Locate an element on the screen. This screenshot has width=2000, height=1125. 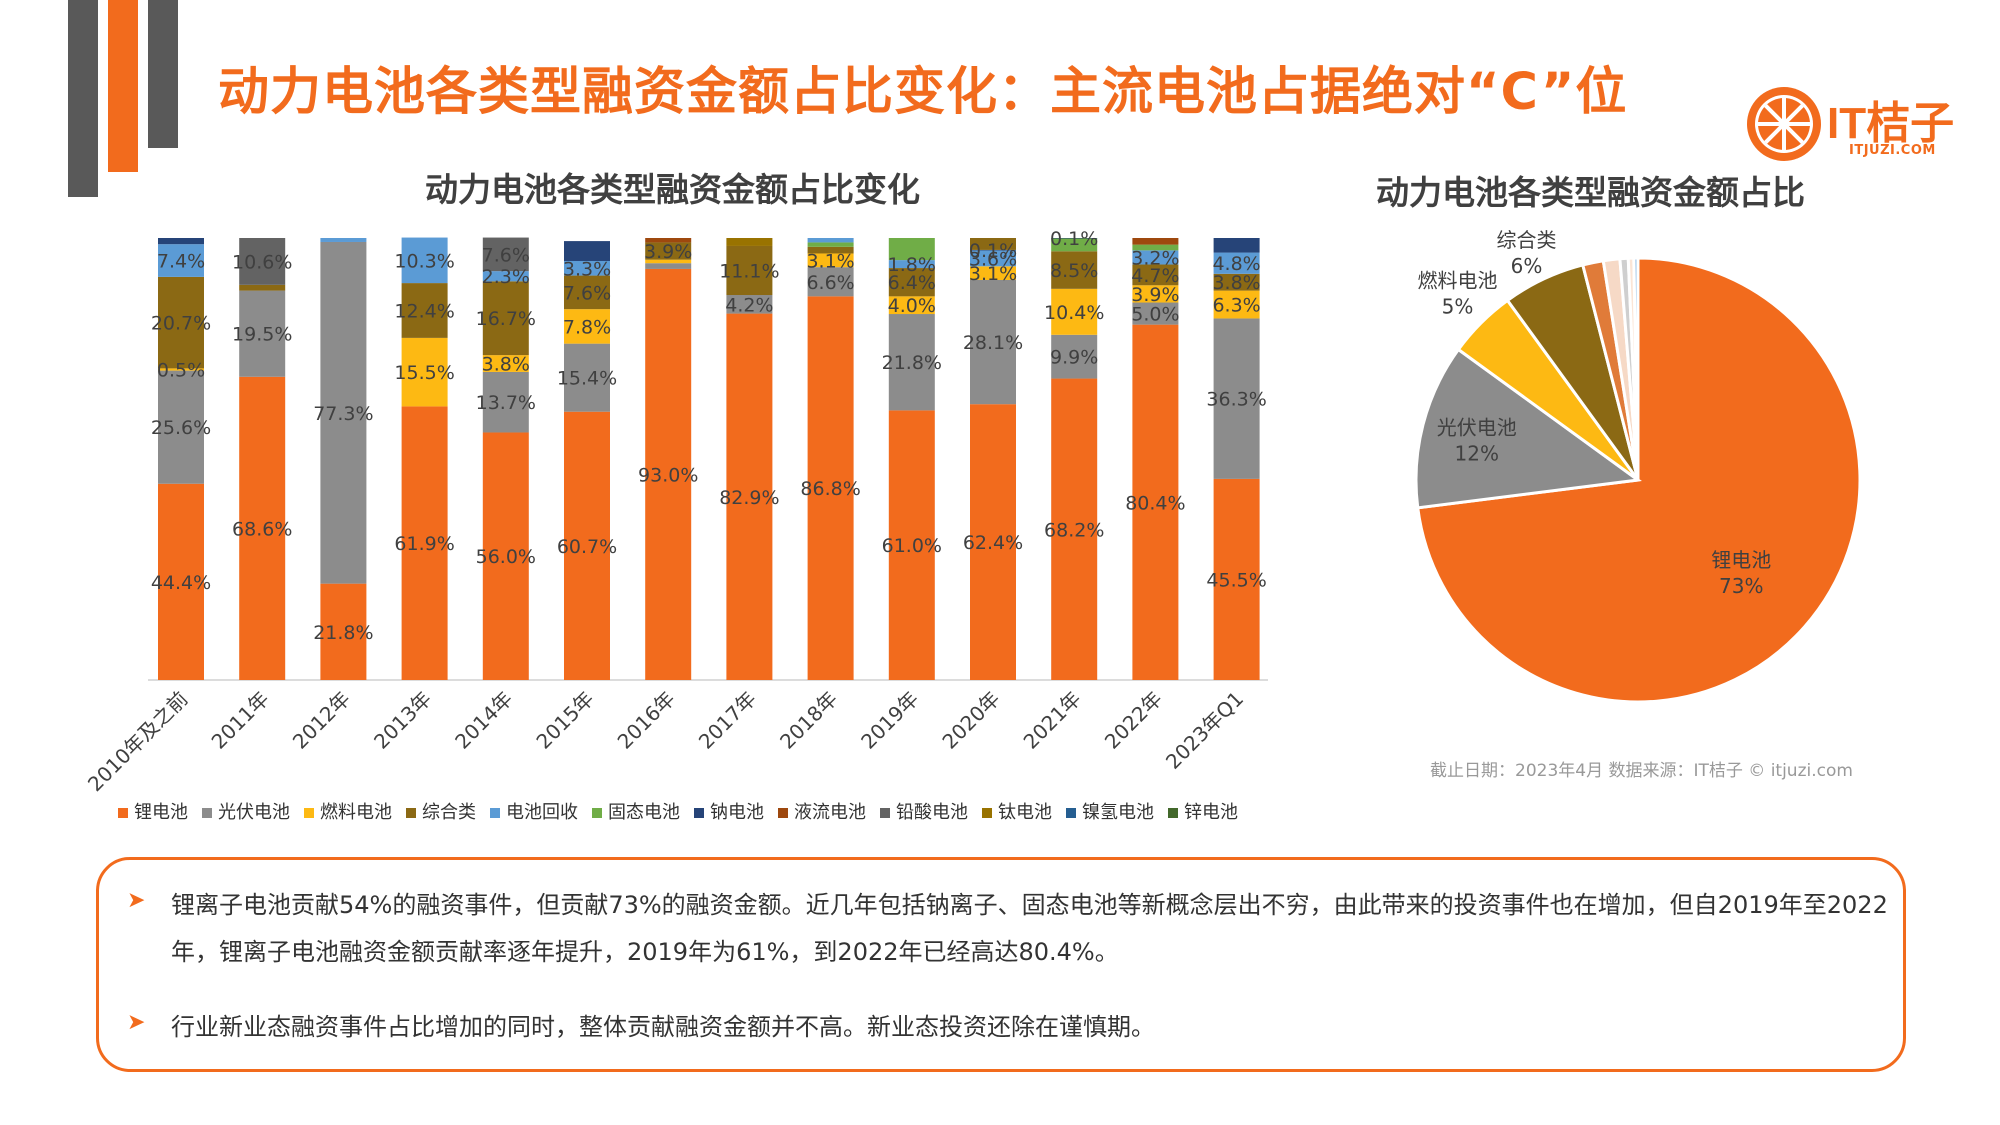
bar-data-label: 4.2% is located at coordinates (749, 305).